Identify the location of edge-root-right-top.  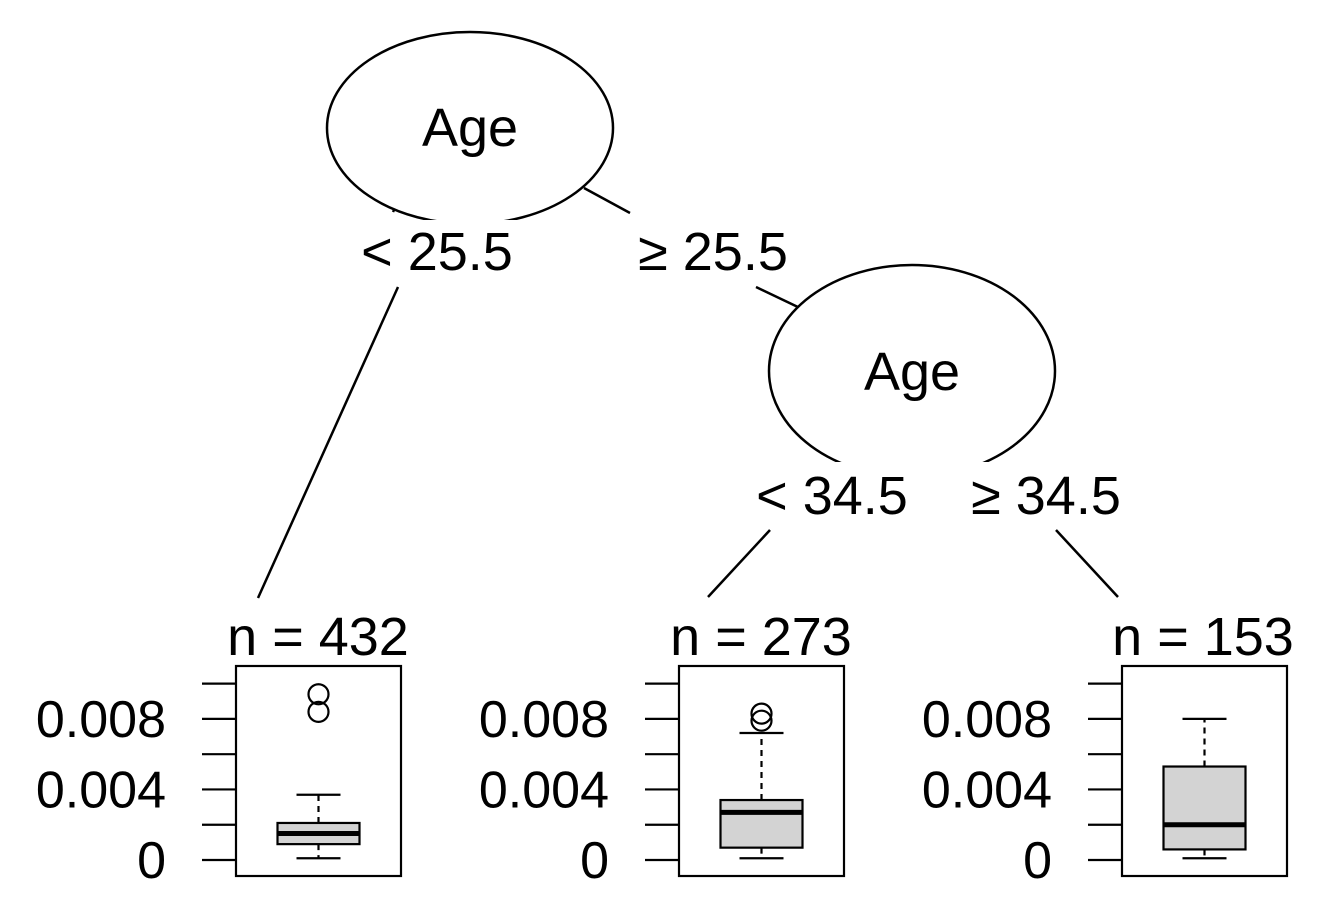
(607, 200).